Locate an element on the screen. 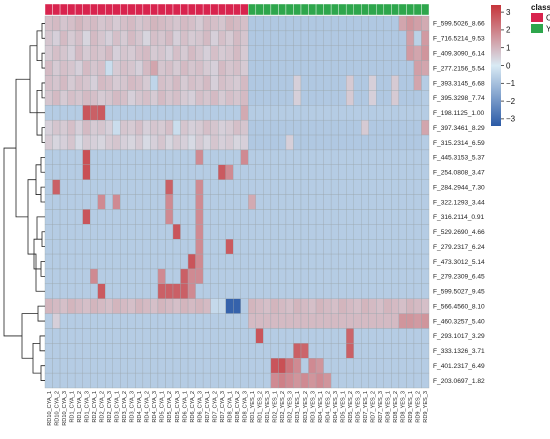 This screenshot has width=550, height=439. dendrogram-branch is located at coordinates (42, 194).